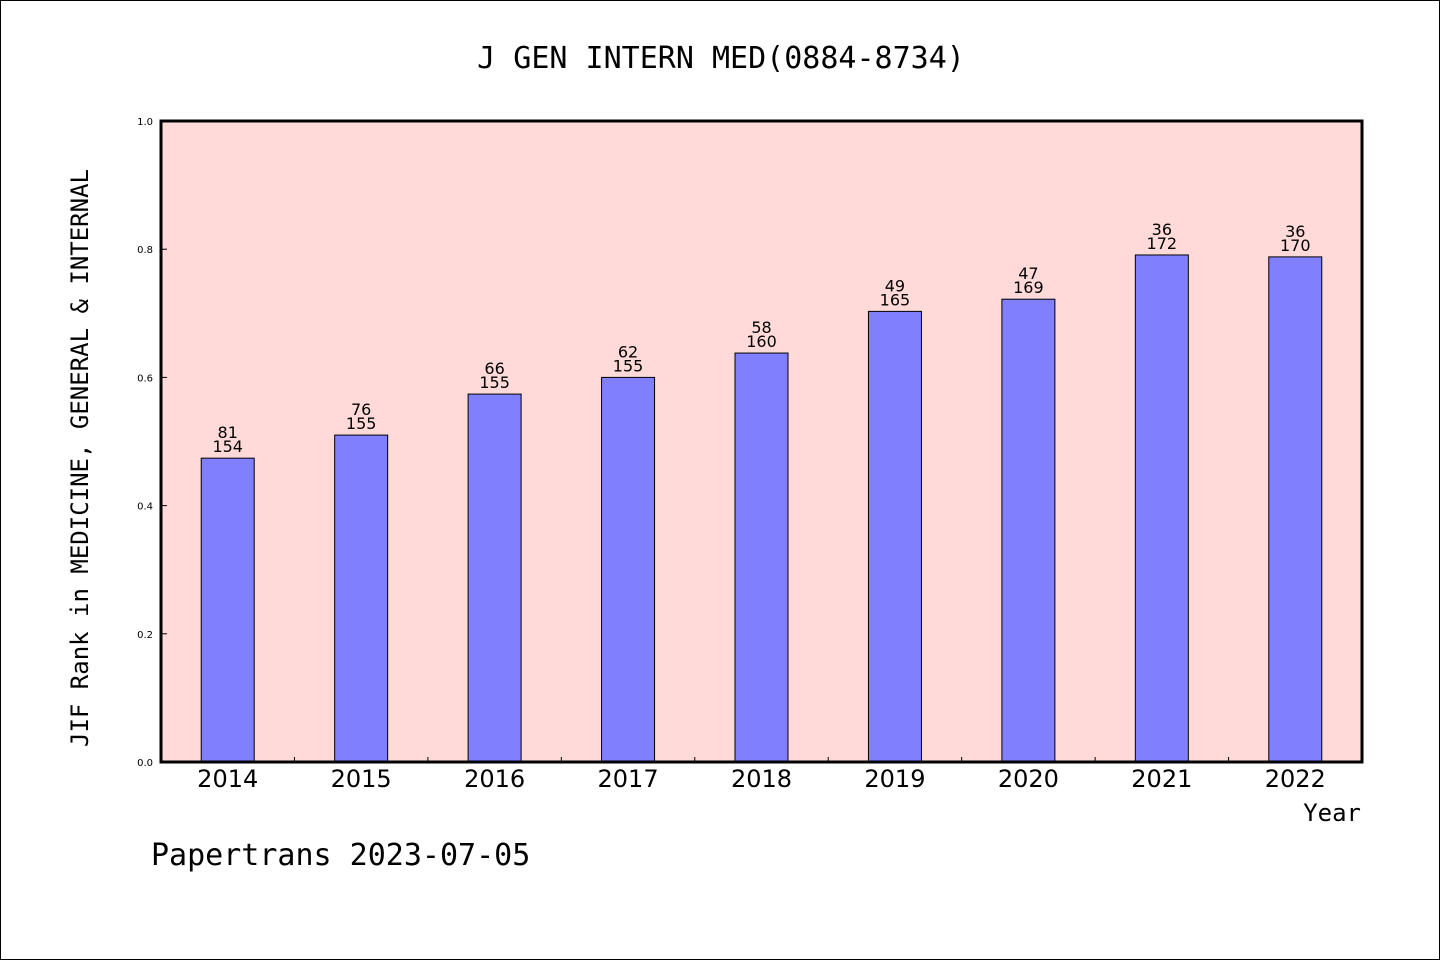 The image size is (1440, 961). Describe the element at coordinates (628, 351) in the screenshot. I see `bar-rank-label: 62` at that location.